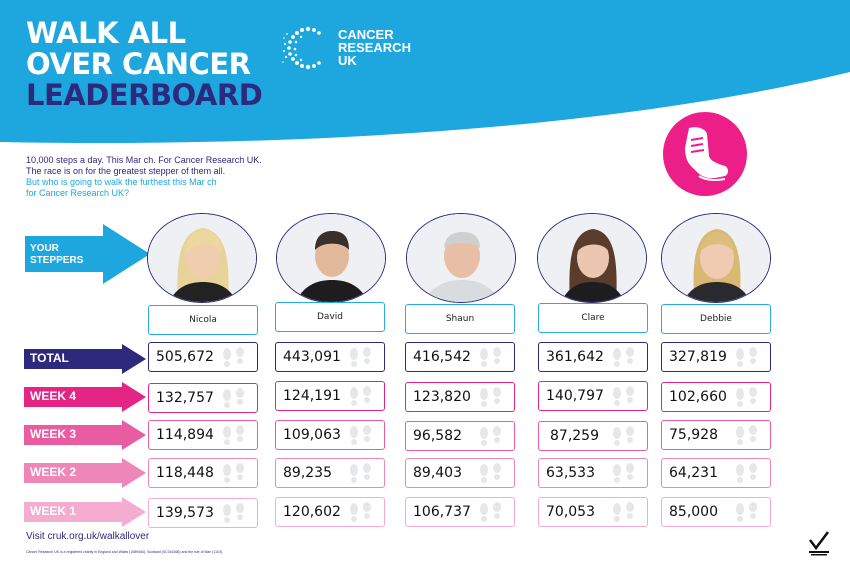 This screenshot has width=850, height=567. What do you see at coordinates (593, 396) in the screenshot?
I see `cell-week4-clare: 140,797` at bounding box center [593, 396].